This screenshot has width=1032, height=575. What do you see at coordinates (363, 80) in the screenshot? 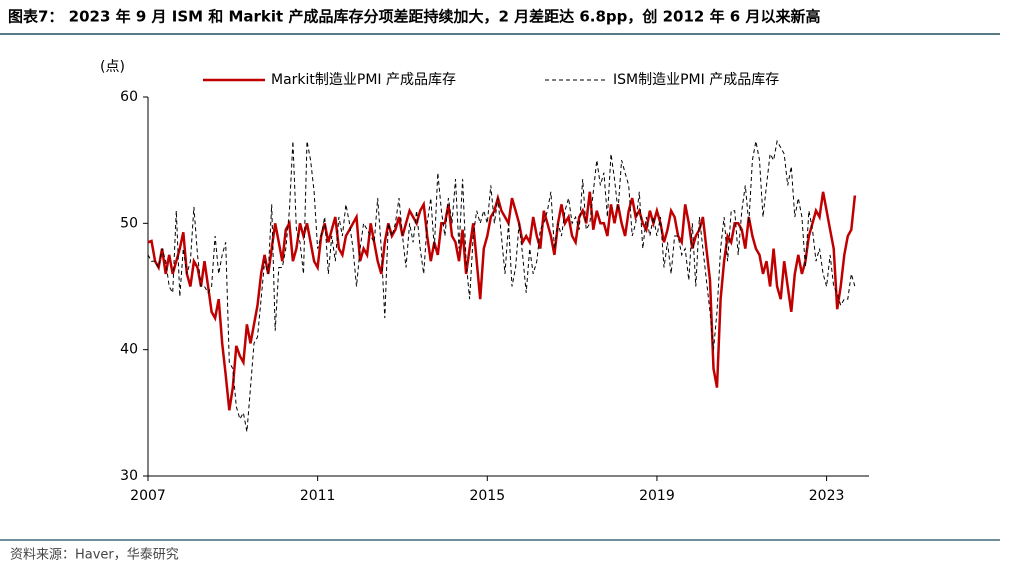
I see `legend-label: Markit制造业PMI 产成品库存` at bounding box center [363, 80].